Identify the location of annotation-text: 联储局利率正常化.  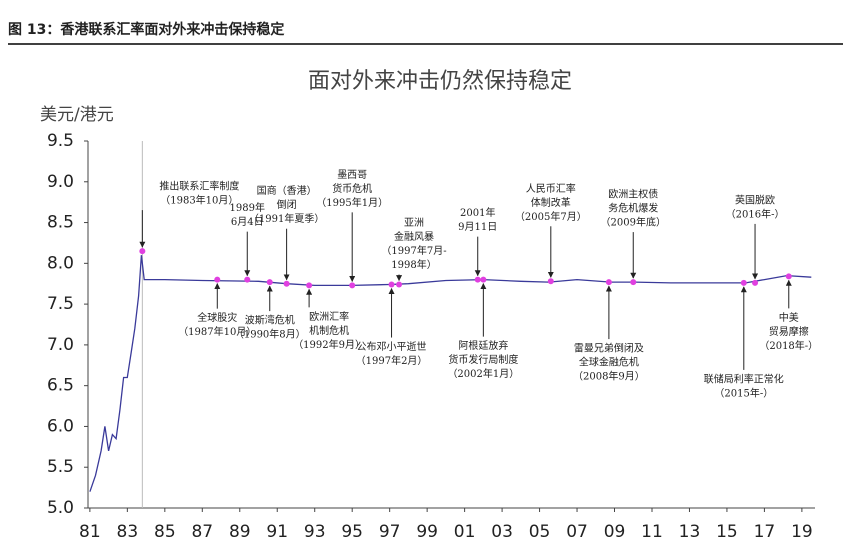
(744, 378).